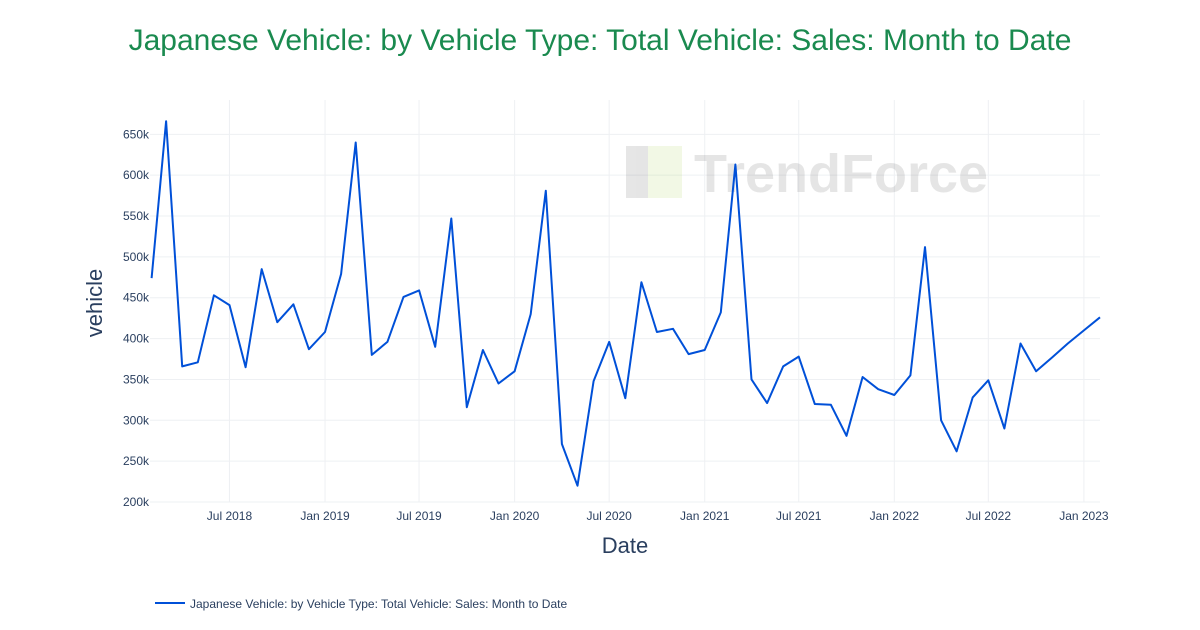 The height and width of the screenshot is (630, 1200). Describe the element at coordinates (230, 516) in the screenshot. I see `x-tick-label: Jul 2018` at that location.